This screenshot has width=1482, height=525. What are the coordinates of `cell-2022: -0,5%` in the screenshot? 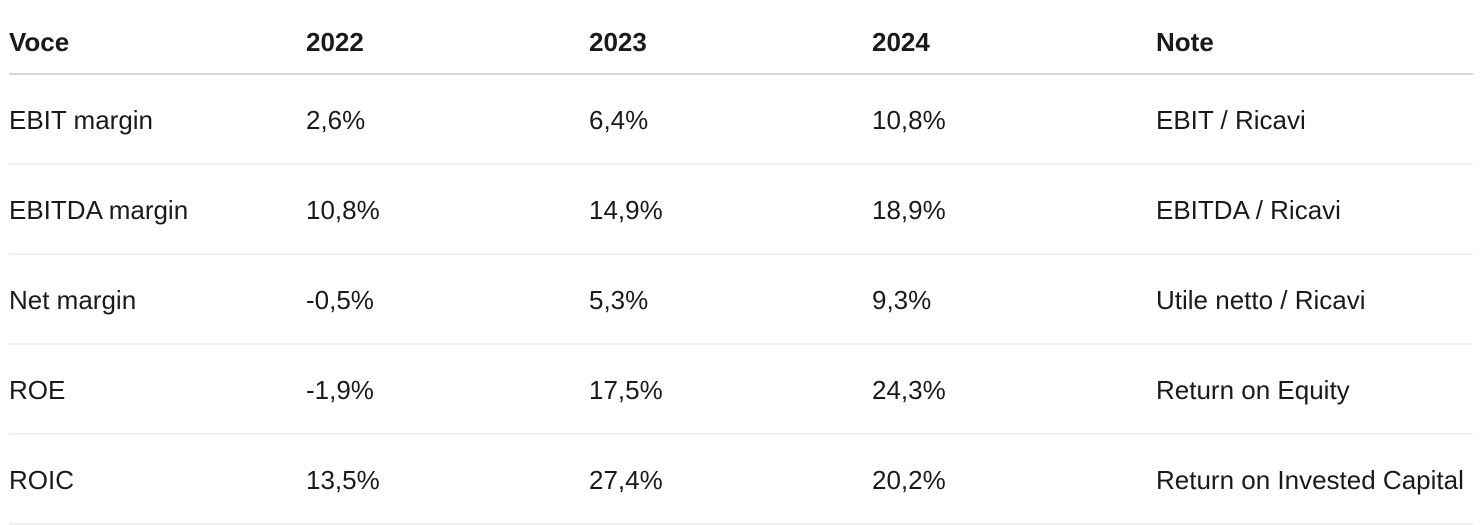 It's located at (447, 299).